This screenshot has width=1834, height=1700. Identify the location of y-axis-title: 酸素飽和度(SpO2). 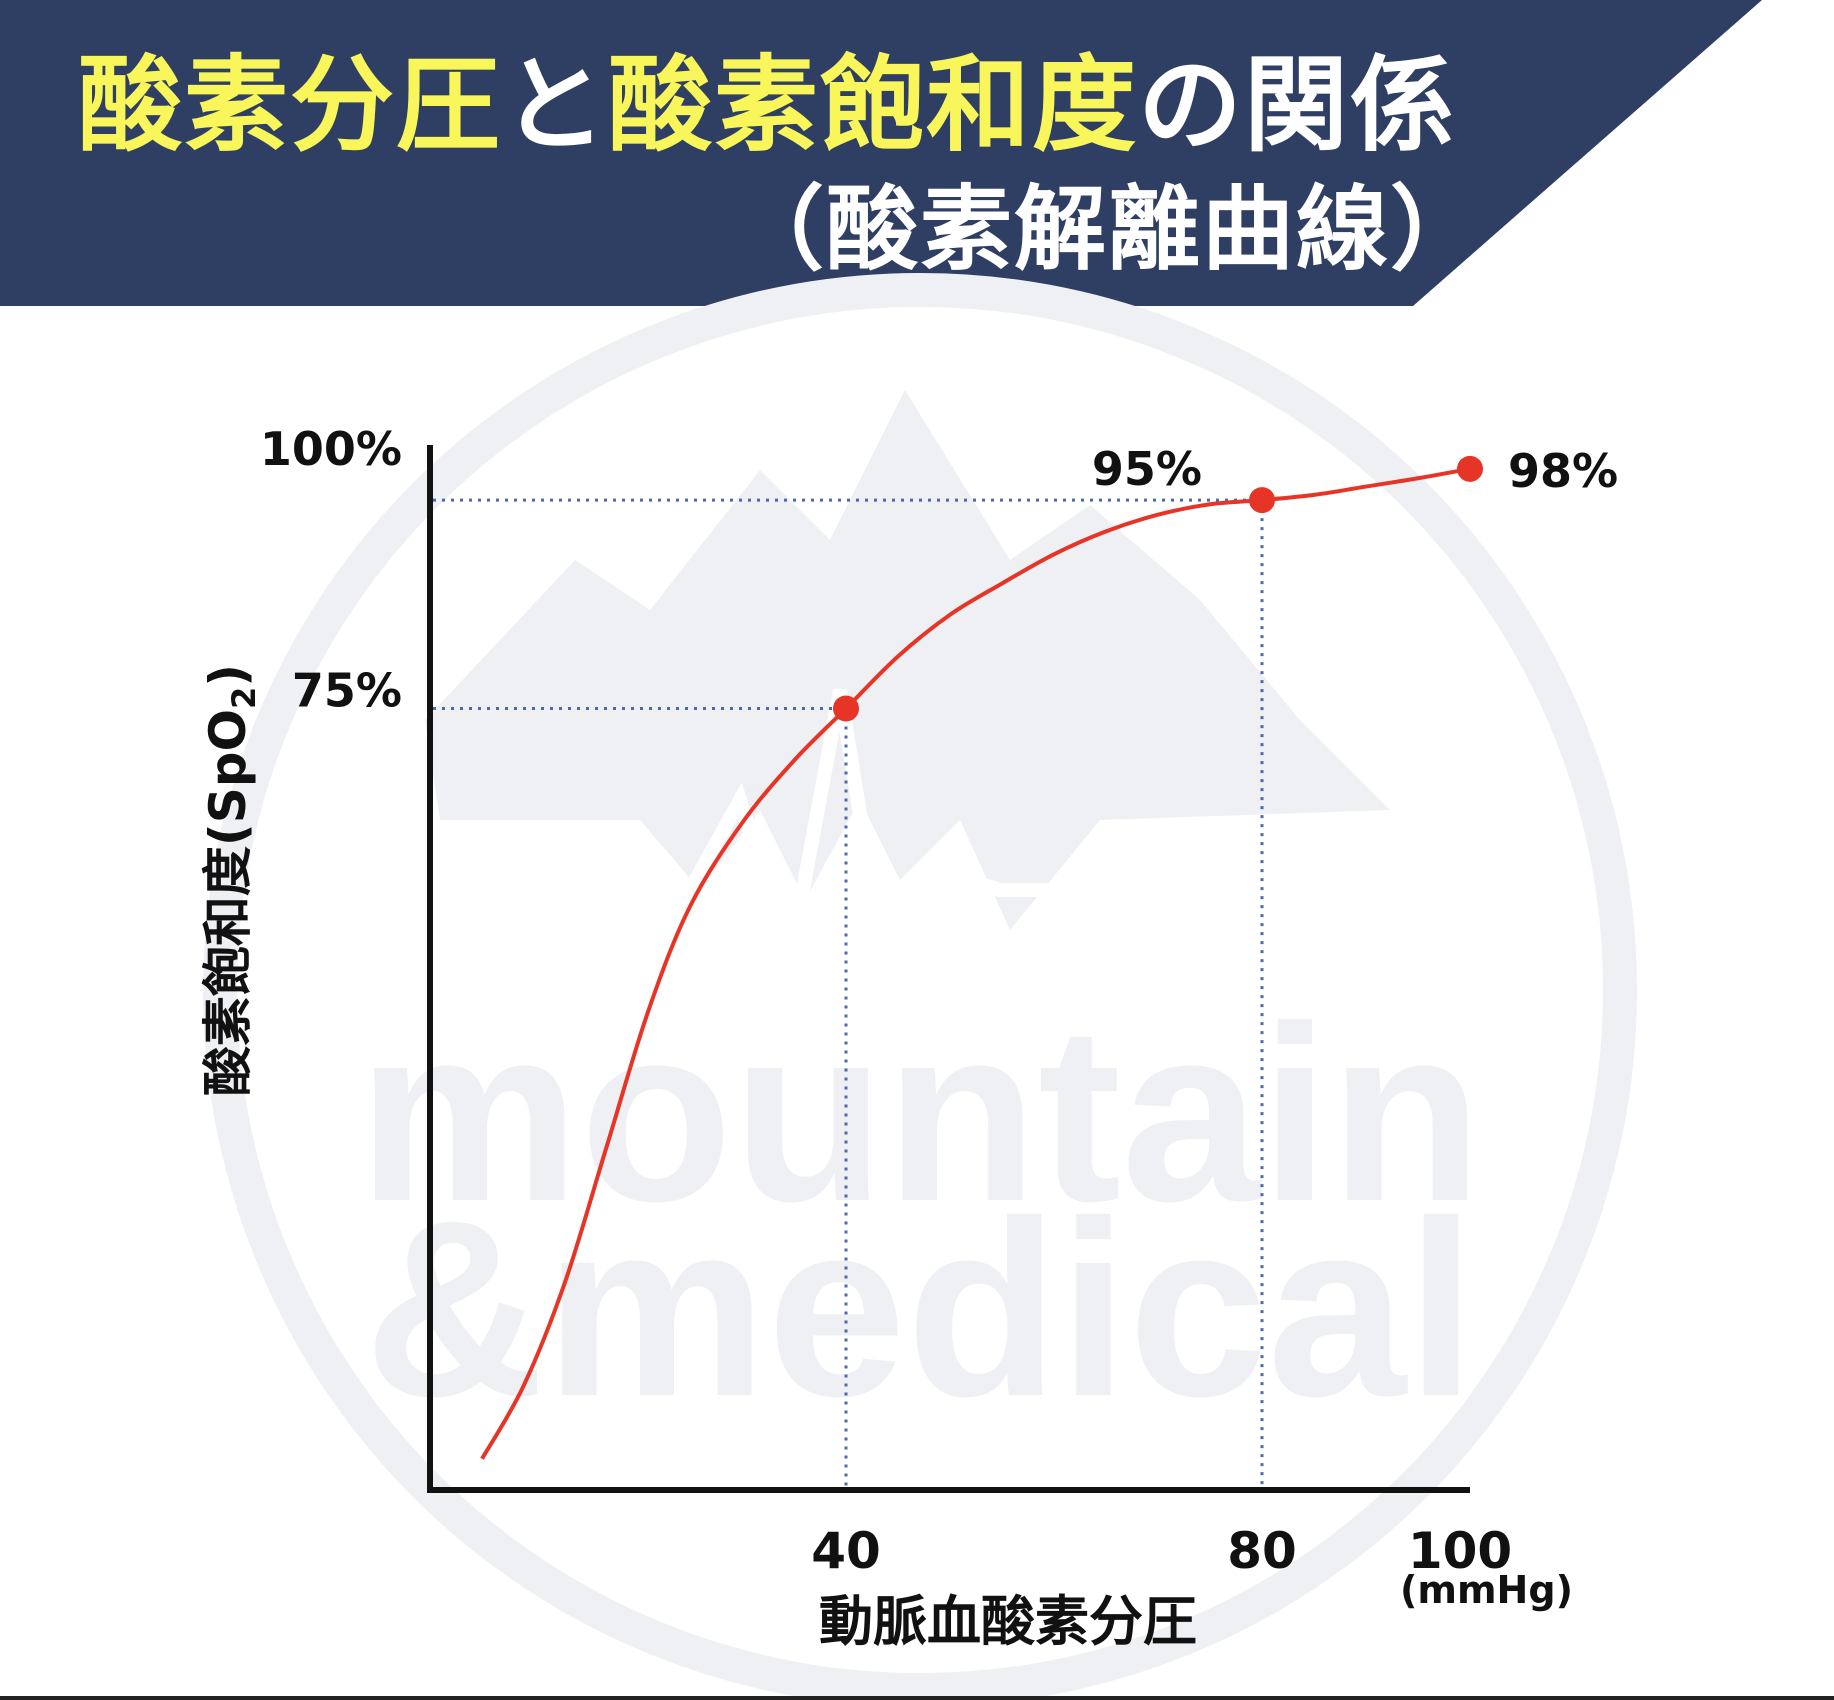
(231, 880).